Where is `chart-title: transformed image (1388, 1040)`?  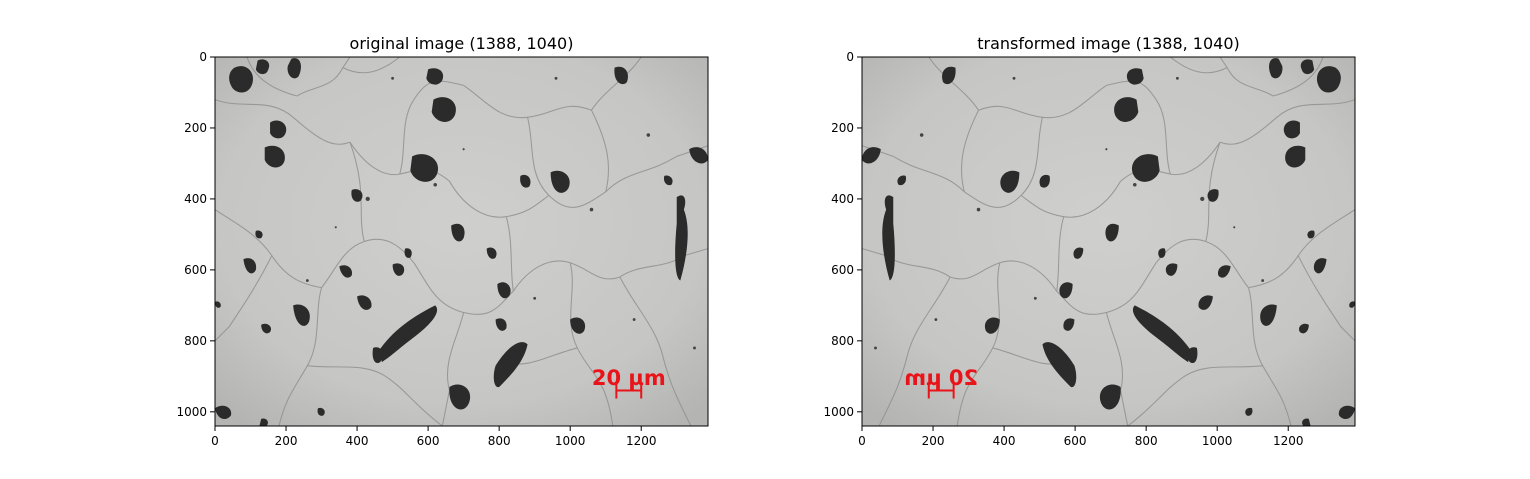 chart-title: transformed image (1388, 1040) is located at coordinates (1108, 43).